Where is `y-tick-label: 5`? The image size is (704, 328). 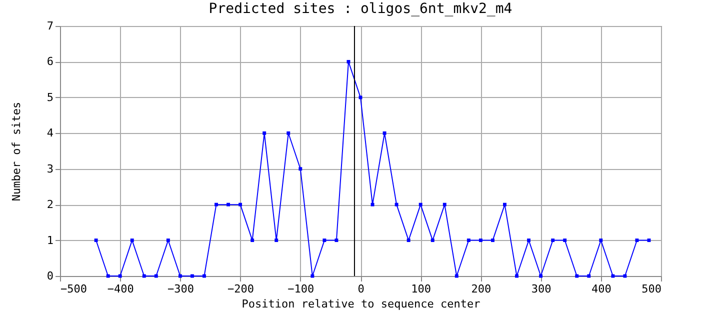 y-tick-label: 5 is located at coordinates (50, 97).